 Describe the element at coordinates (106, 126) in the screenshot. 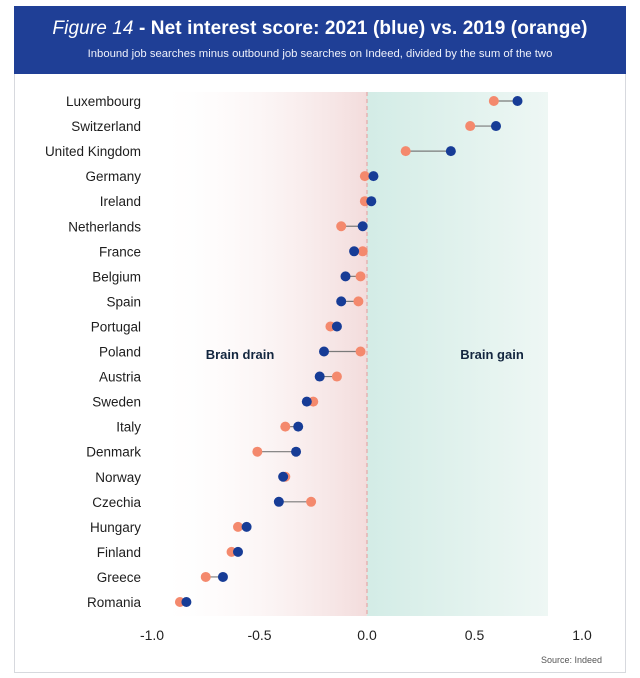

I see `category-label: Switzerland` at that location.